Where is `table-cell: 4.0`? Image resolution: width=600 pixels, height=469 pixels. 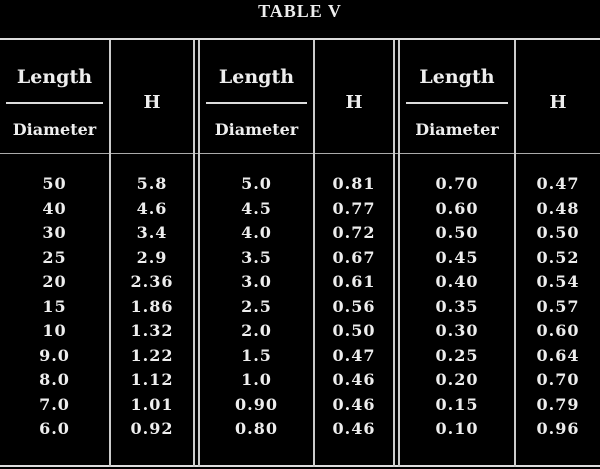
table-cell: 4.0 is located at coordinates (256, 232).